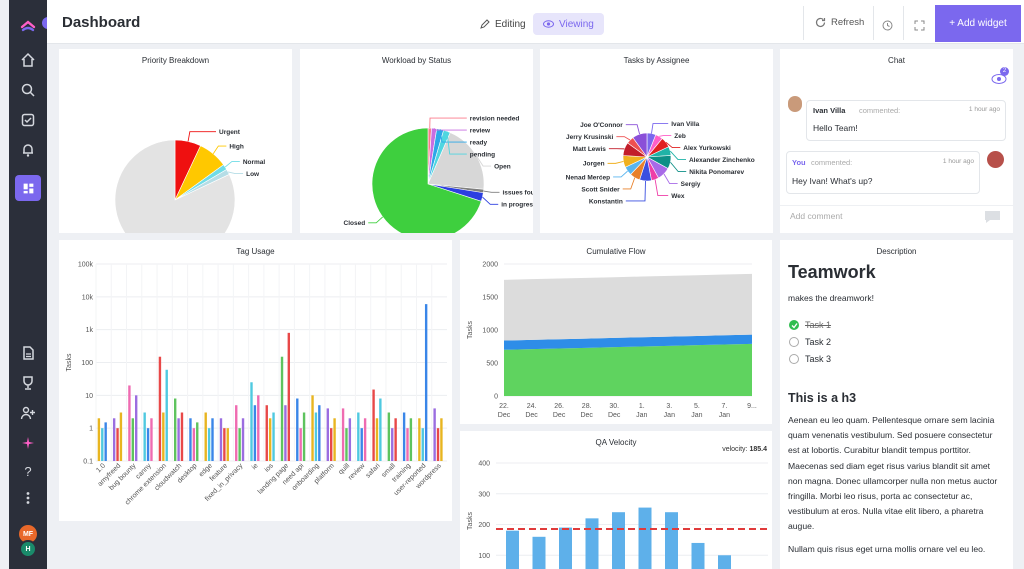 This screenshot has width=1024, height=569. I want to click on refresh-icon, so click(820, 22).